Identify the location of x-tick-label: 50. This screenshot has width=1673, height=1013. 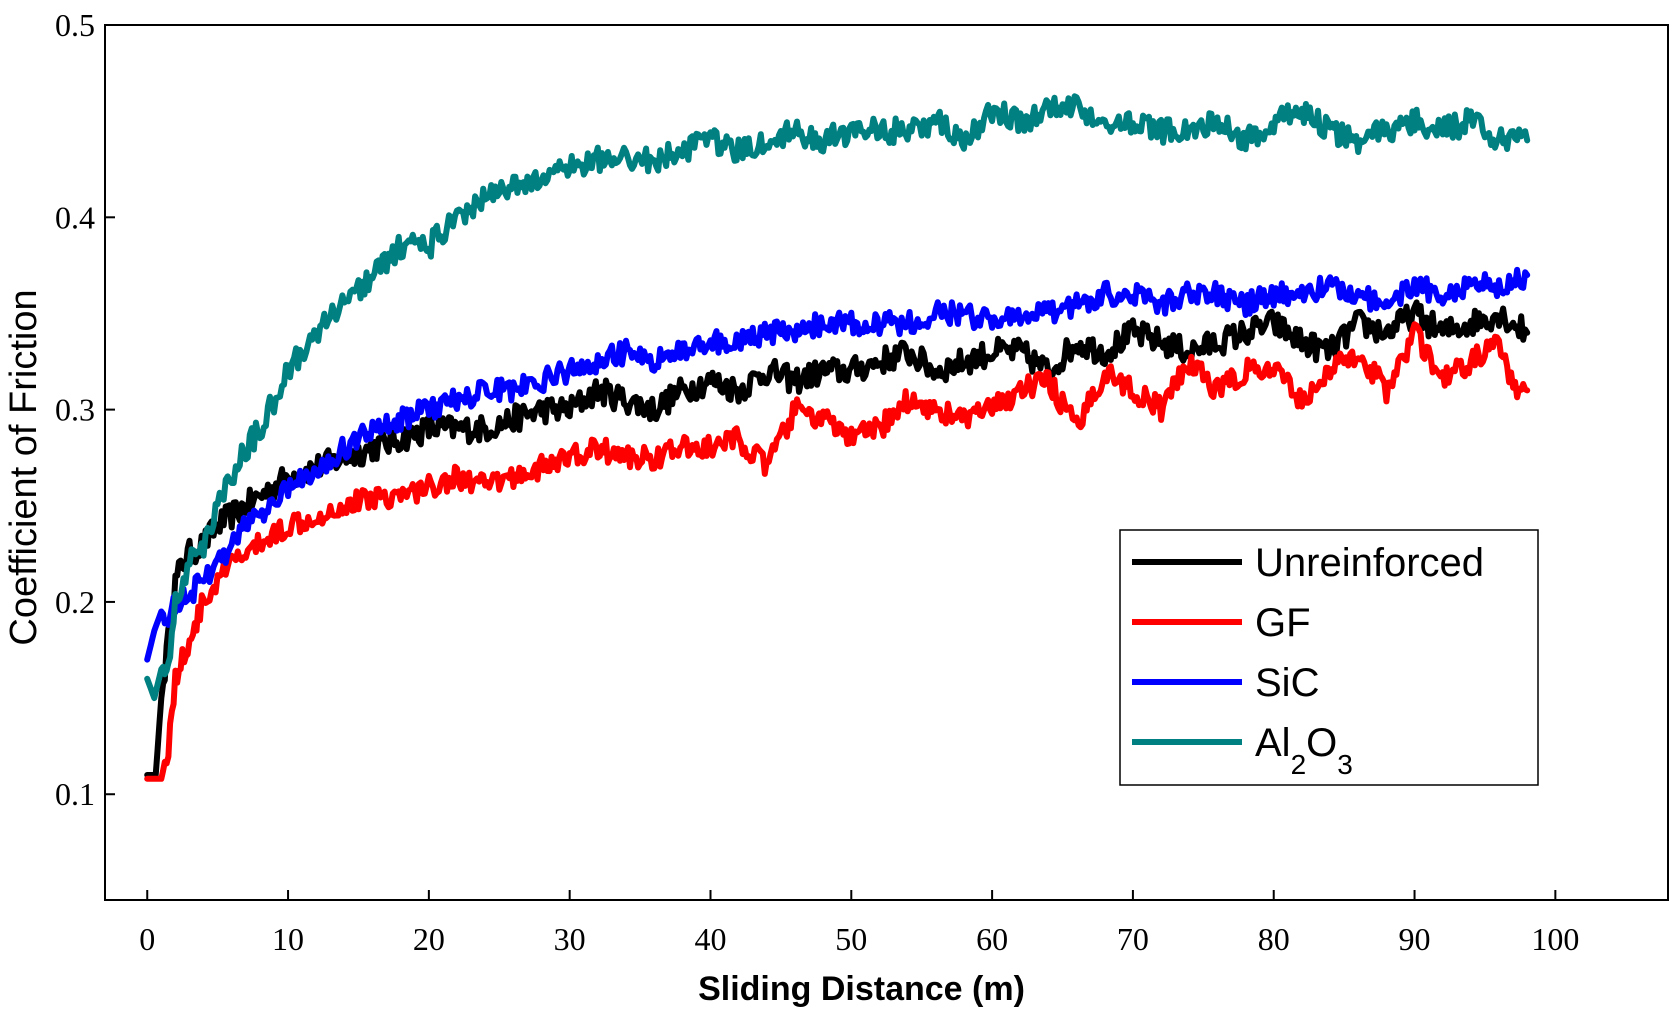
(851, 939).